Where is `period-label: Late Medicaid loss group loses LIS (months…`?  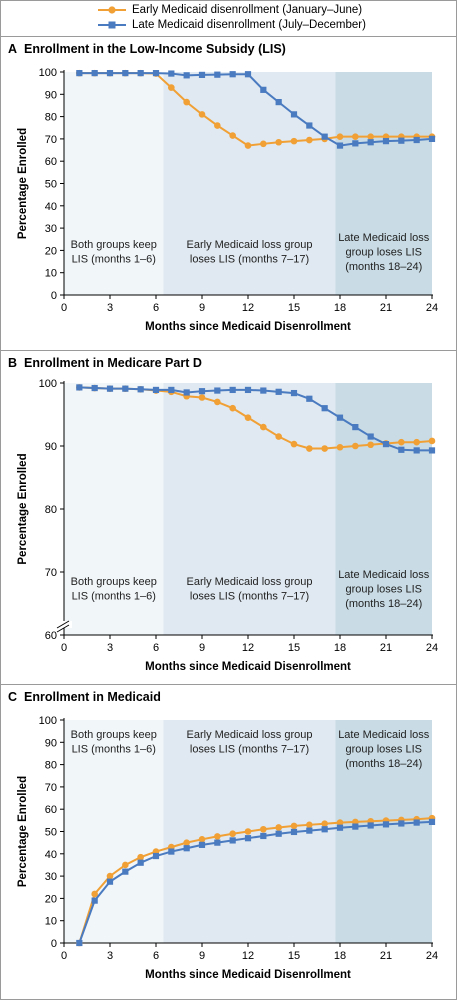 period-label: Late Medicaid loss group loses LIS (months… is located at coordinates (384, 252).